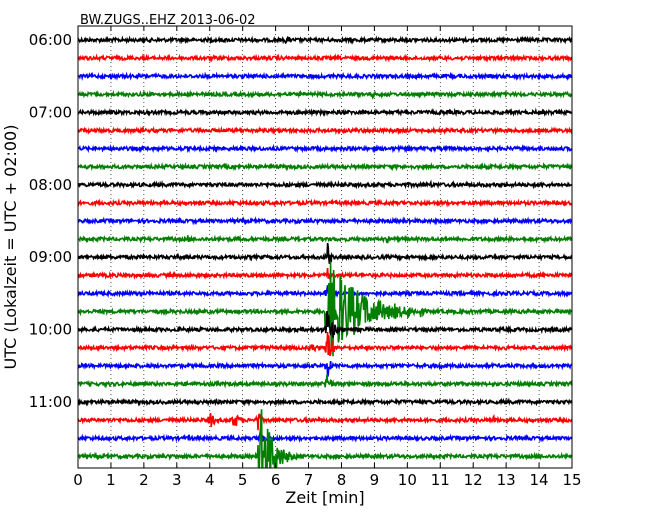 The width and height of the screenshot is (650, 520). Describe the element at coordinates (342, 480) in the screenshot. I see `x-tick-label: 8` at that location.